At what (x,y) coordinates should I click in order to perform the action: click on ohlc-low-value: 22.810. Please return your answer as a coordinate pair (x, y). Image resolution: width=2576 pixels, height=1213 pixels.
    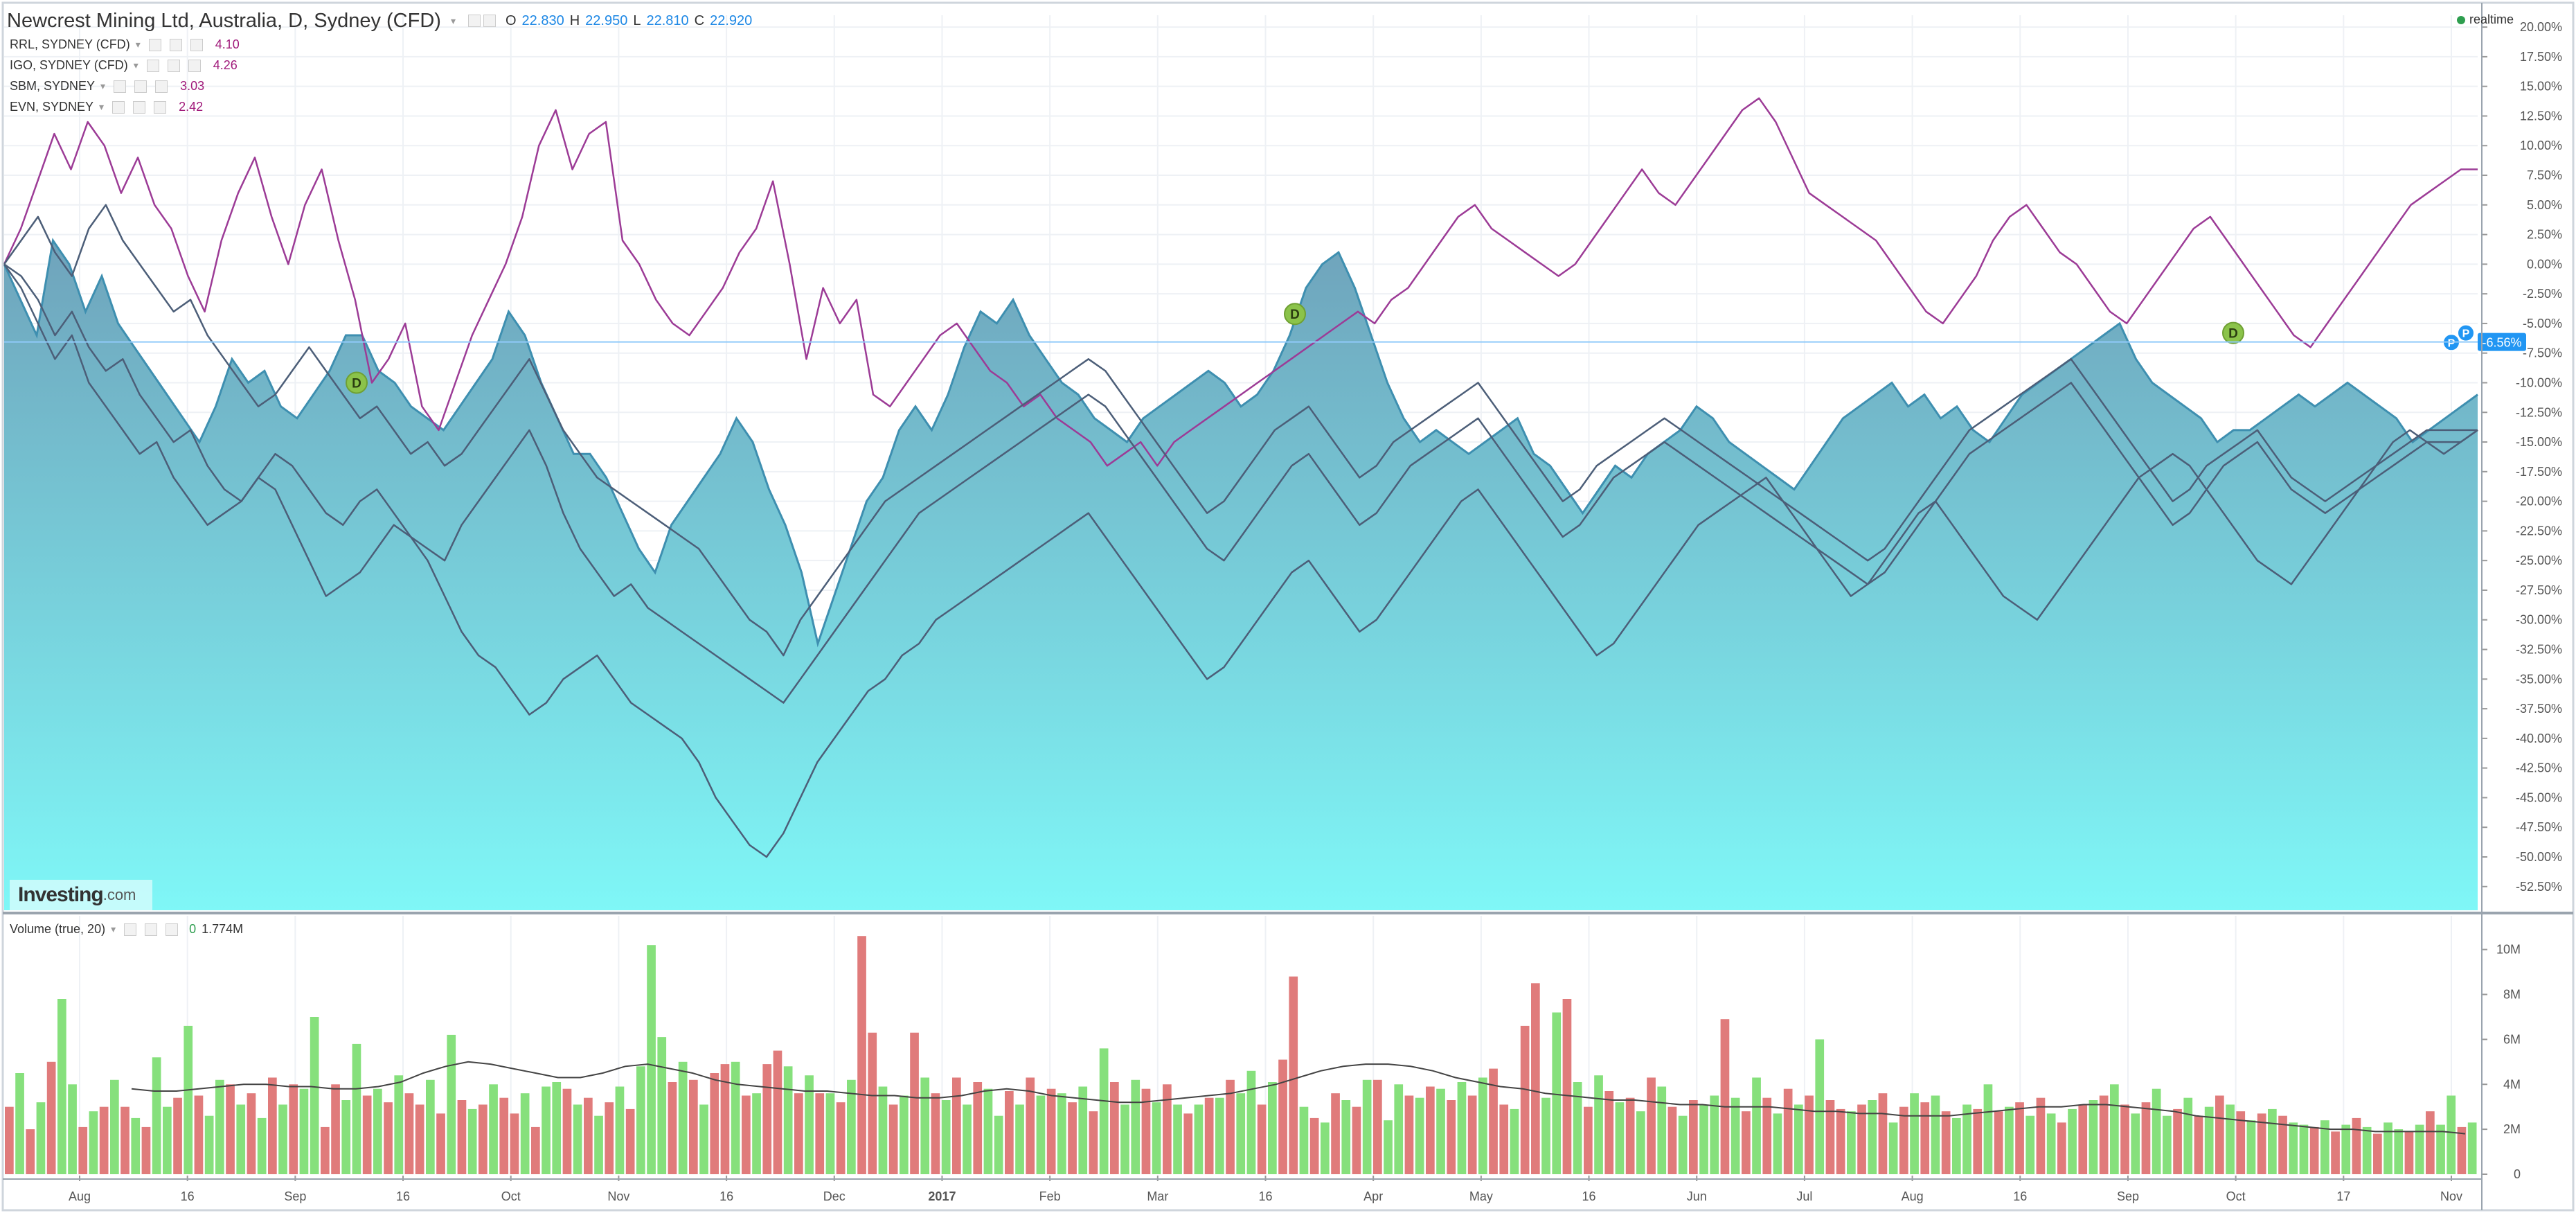
    Looking at the image, I should click on (667, 20).